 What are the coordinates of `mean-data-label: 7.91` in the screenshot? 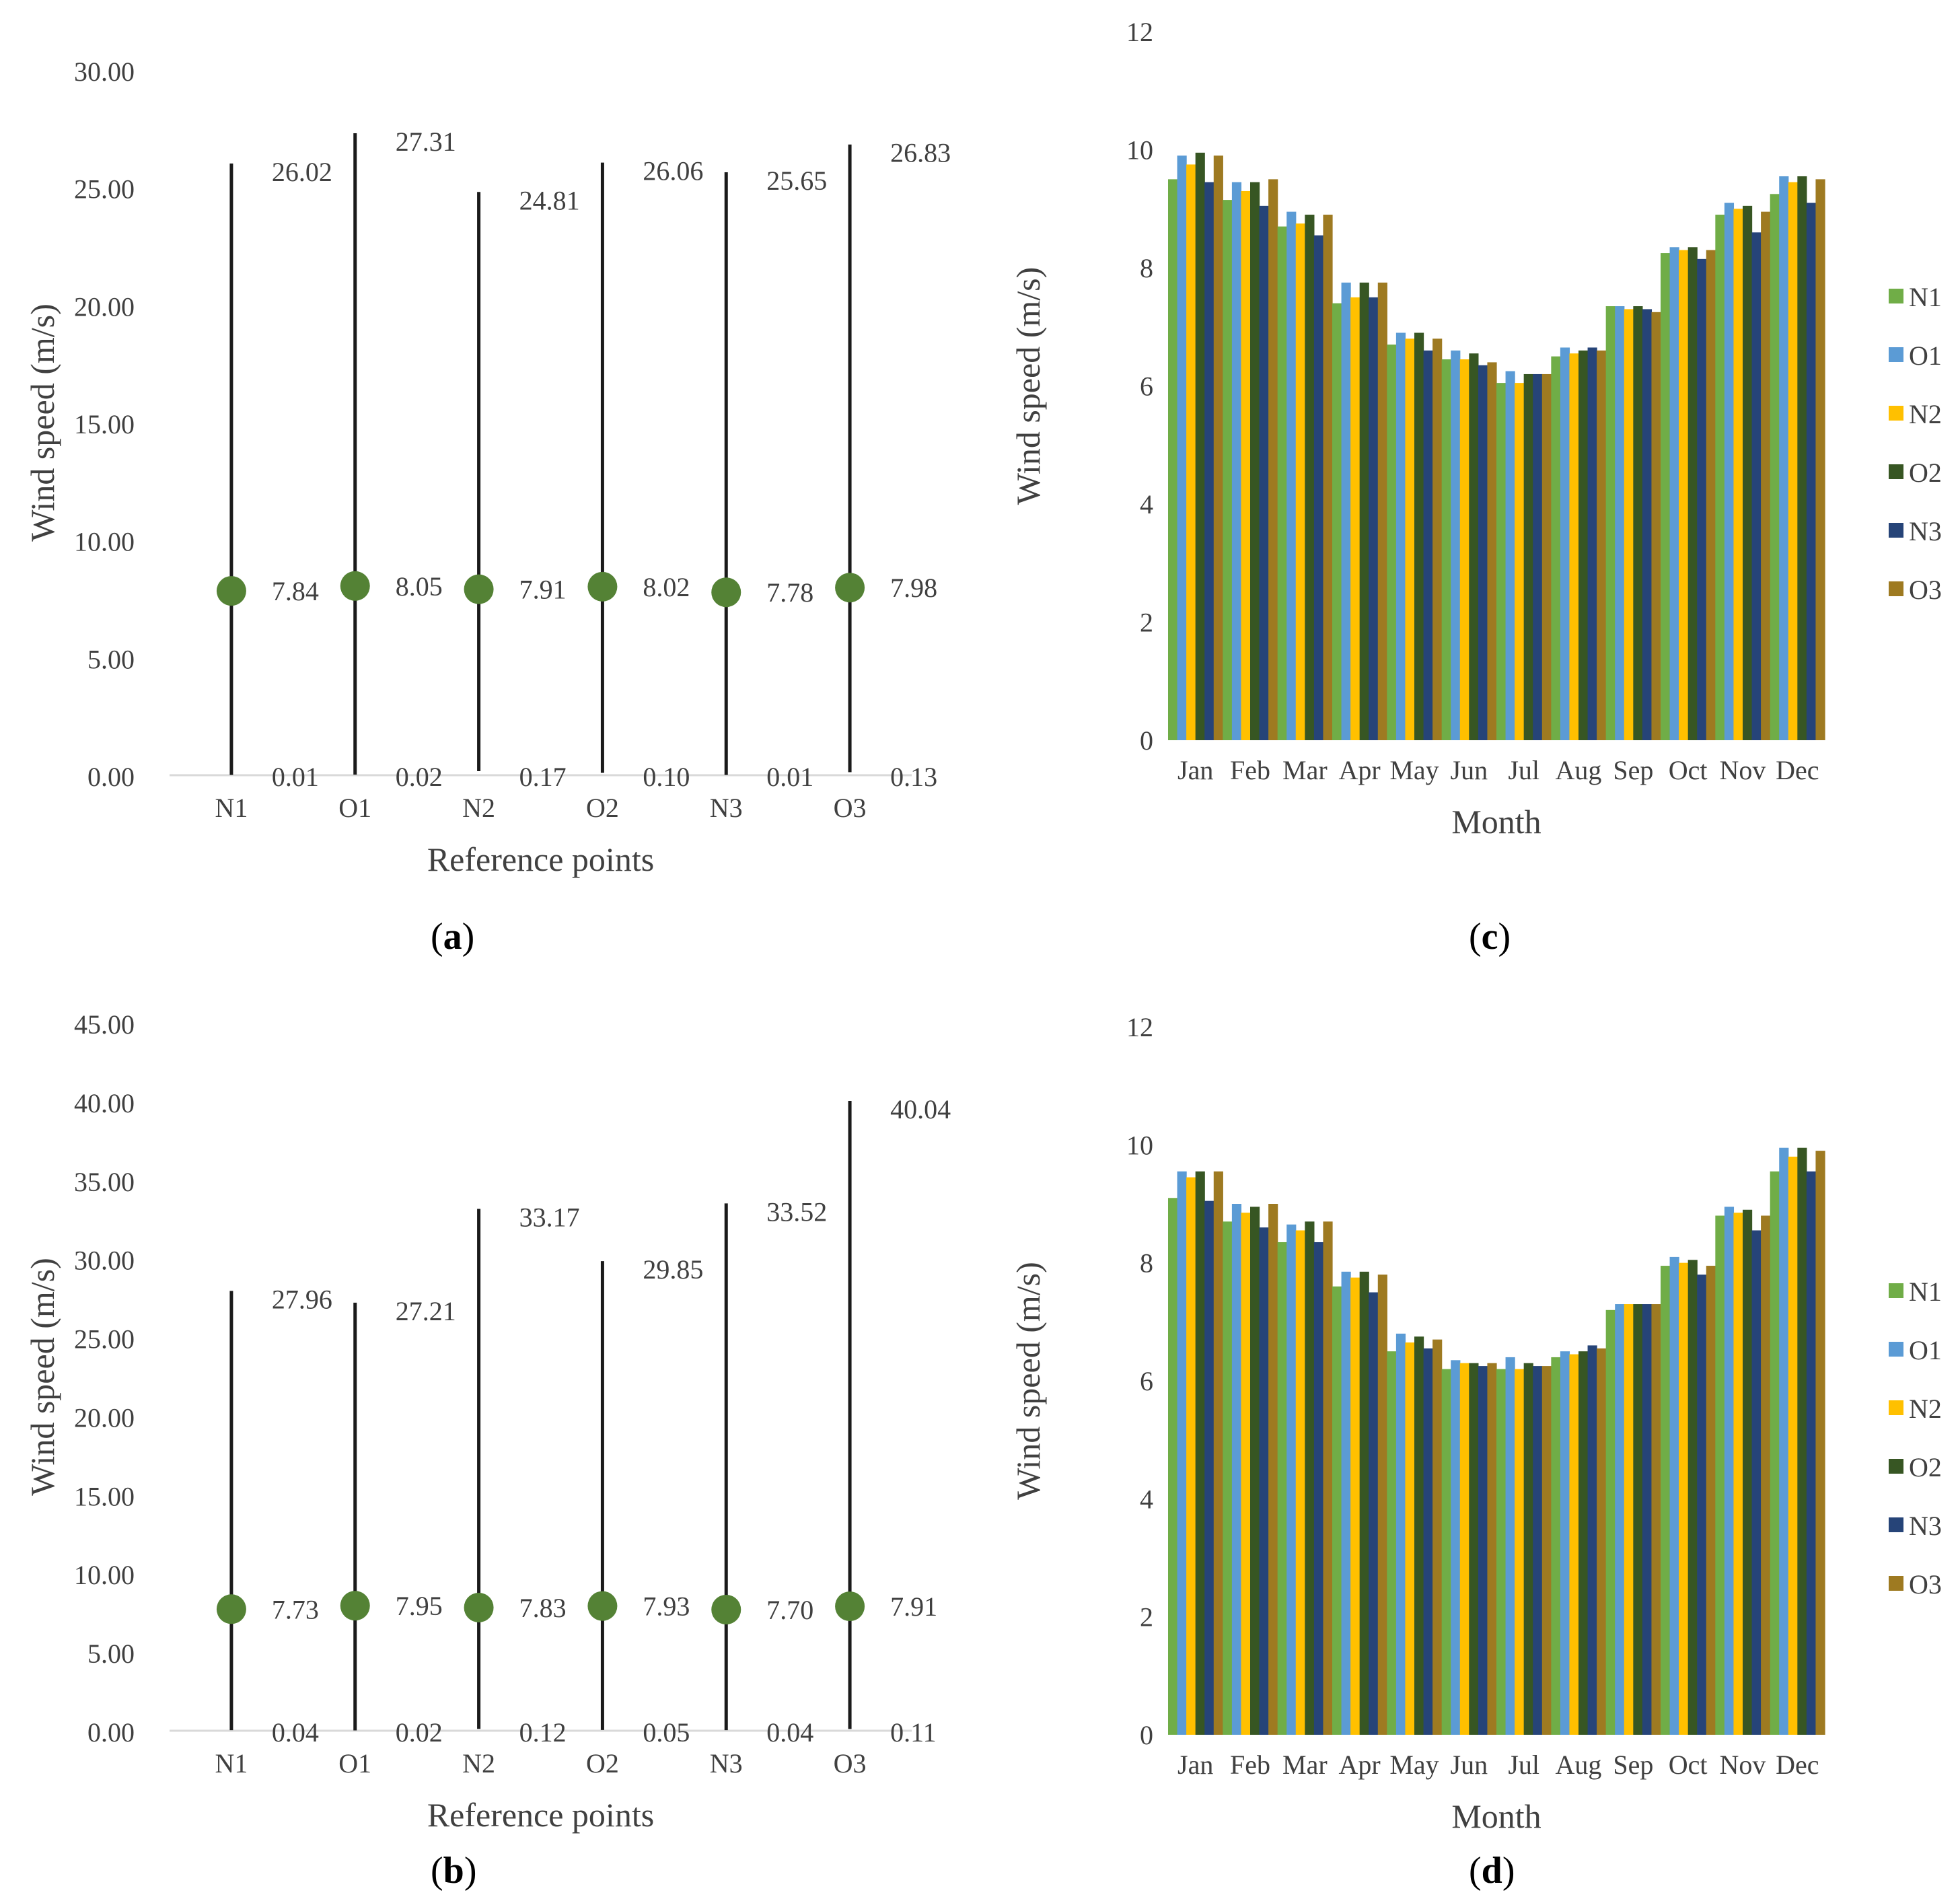 It's located at (913, 1606).